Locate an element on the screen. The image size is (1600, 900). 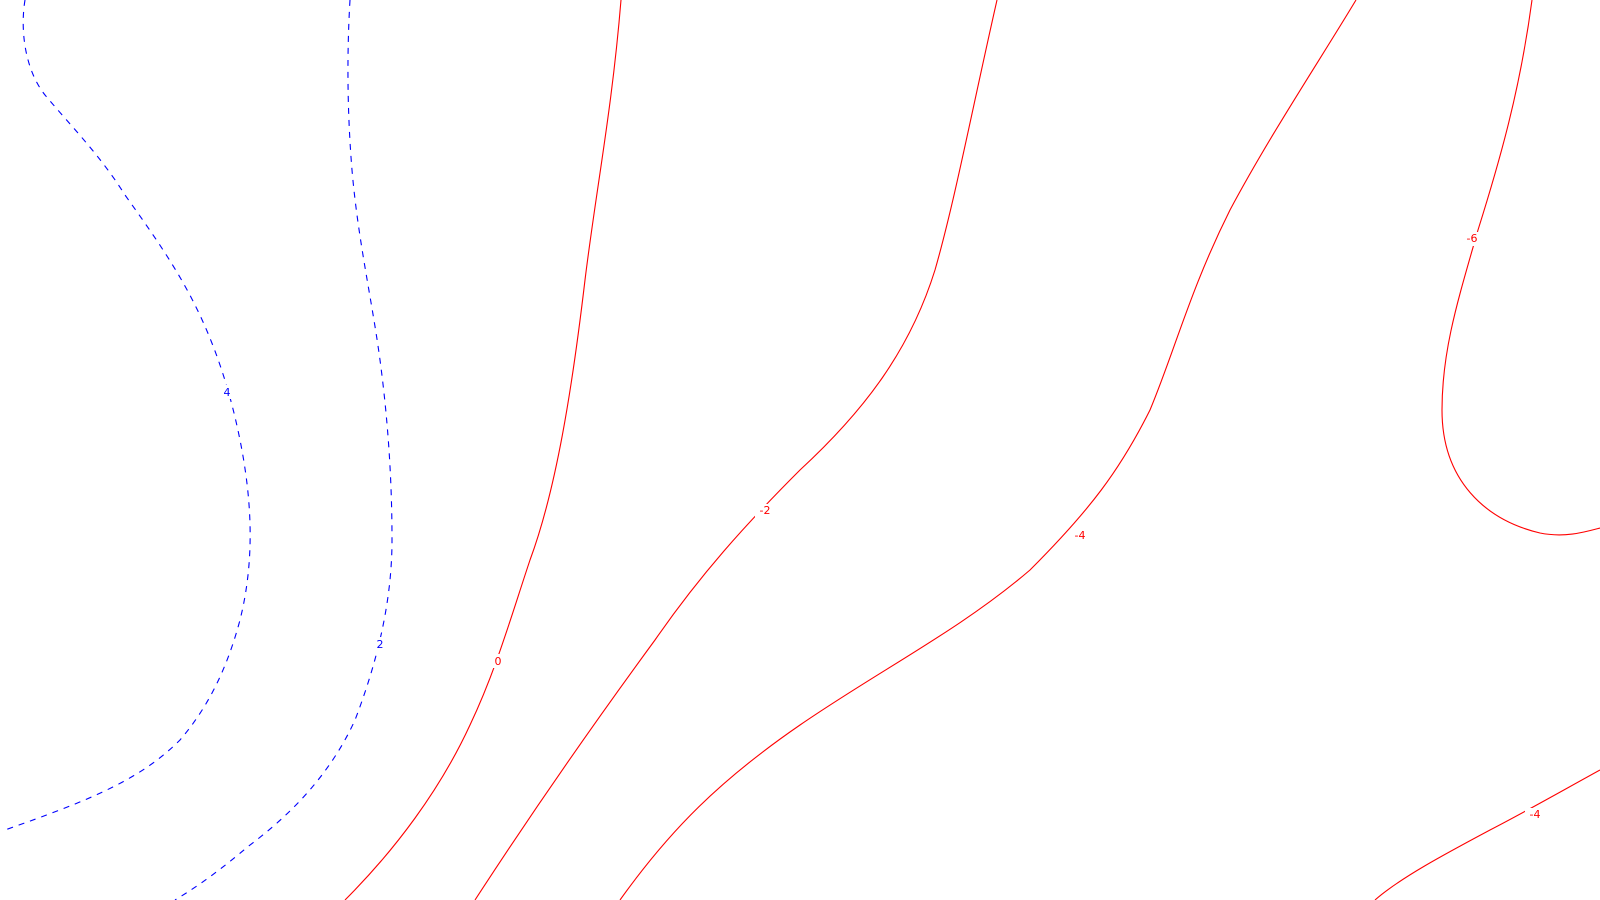
contour-group-neg4-lower: -4 is located at coordinates (1487, 834).